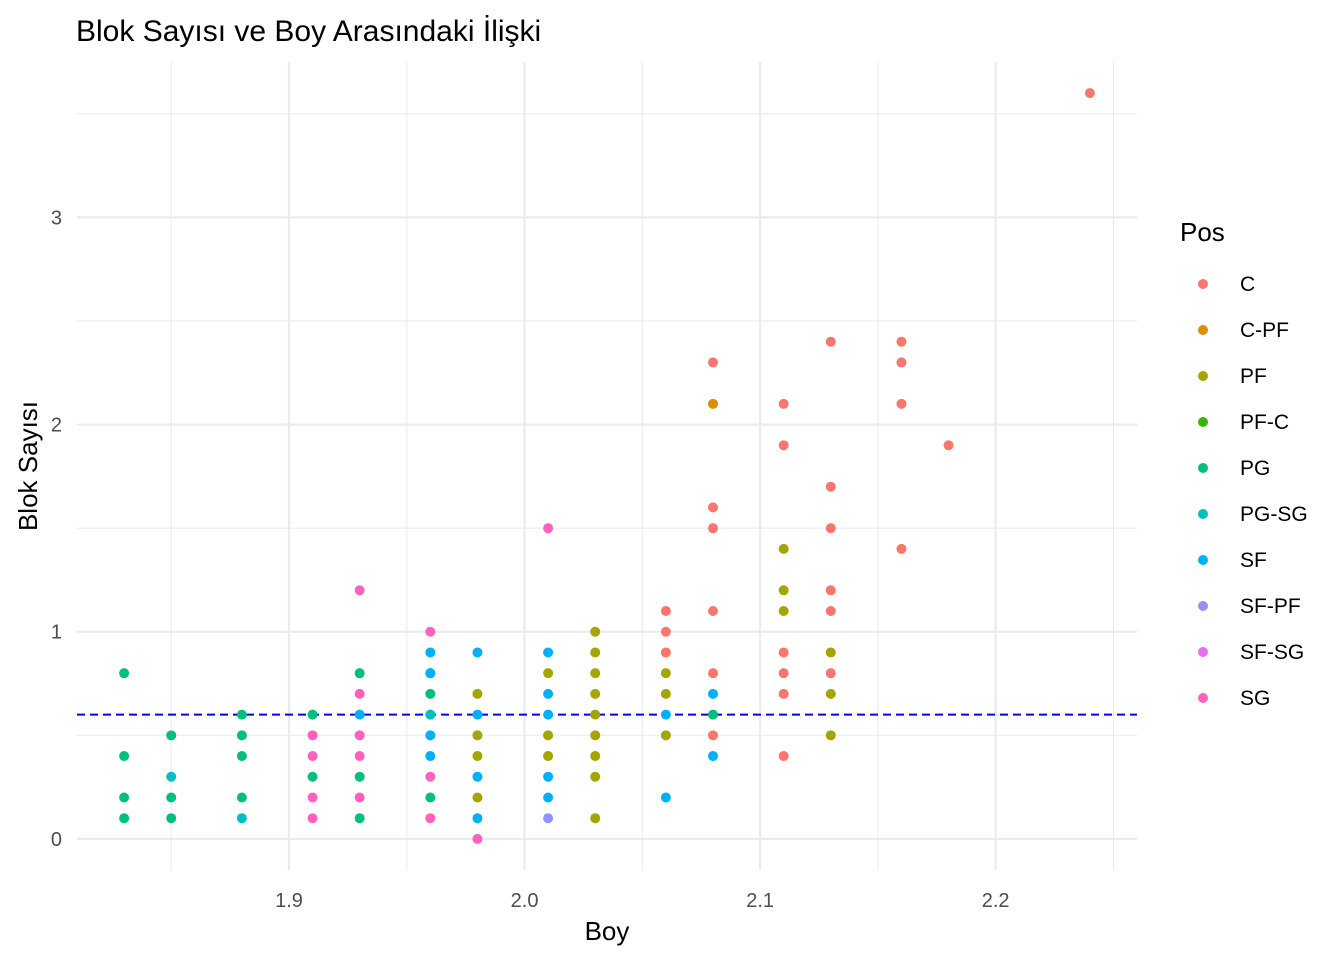 Image resolution: width=1344 pixels, height=960 pixels. Describe the element at coordinates (1203, 376) in the screenshot. I see `legend-key-pf` at that location.